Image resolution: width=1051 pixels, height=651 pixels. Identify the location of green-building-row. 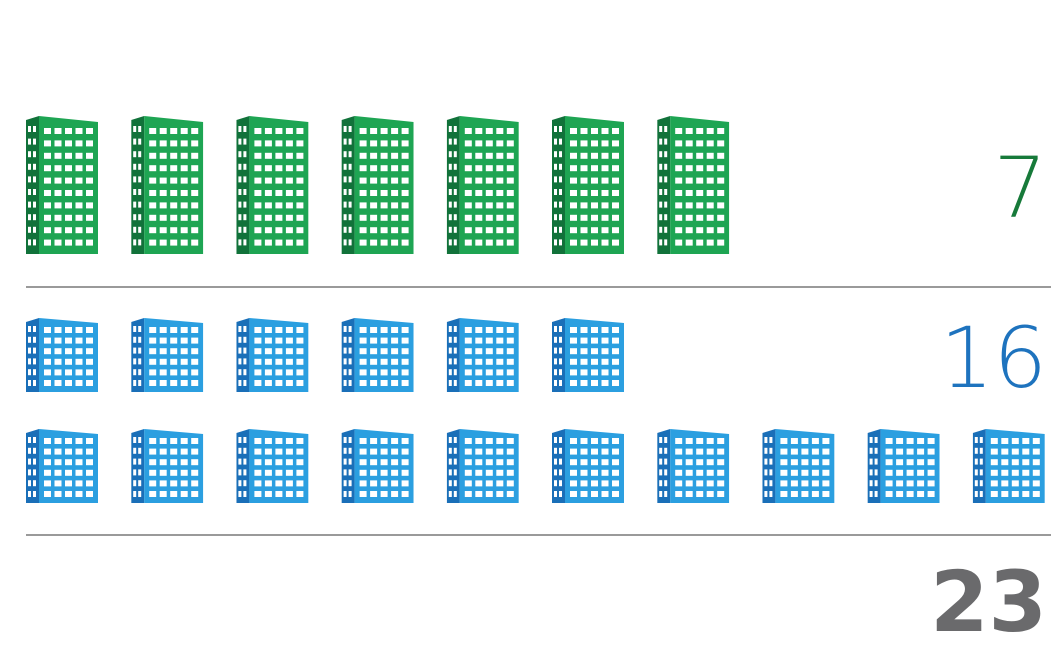
(378, 185).